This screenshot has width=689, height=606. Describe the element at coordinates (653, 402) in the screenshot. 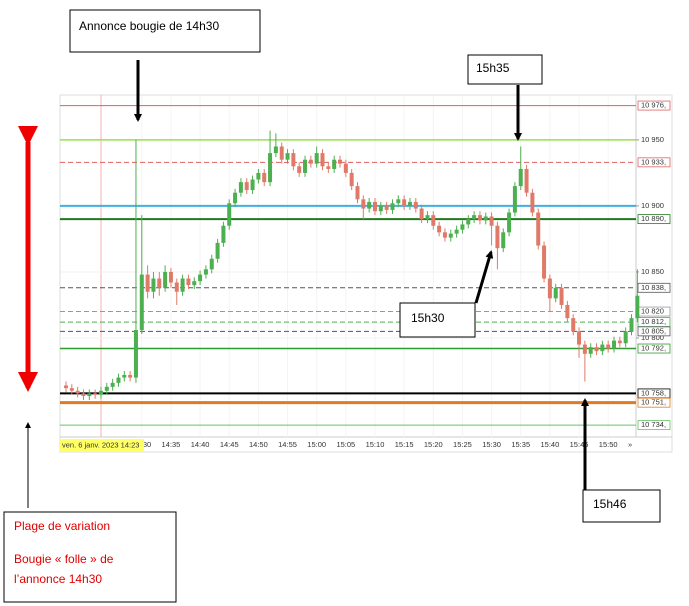

I see `level-label: 10 751,` at that location.